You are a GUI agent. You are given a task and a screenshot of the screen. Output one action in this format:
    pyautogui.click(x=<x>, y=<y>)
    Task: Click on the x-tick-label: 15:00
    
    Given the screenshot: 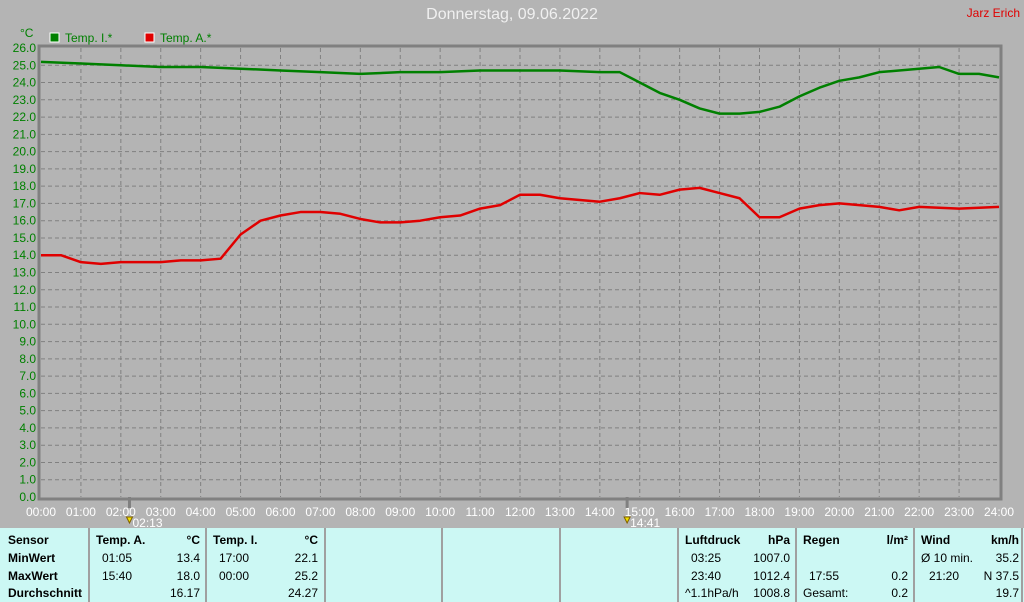 What is the action you would take?
    pyautogui.click(x=640, y=512)
    